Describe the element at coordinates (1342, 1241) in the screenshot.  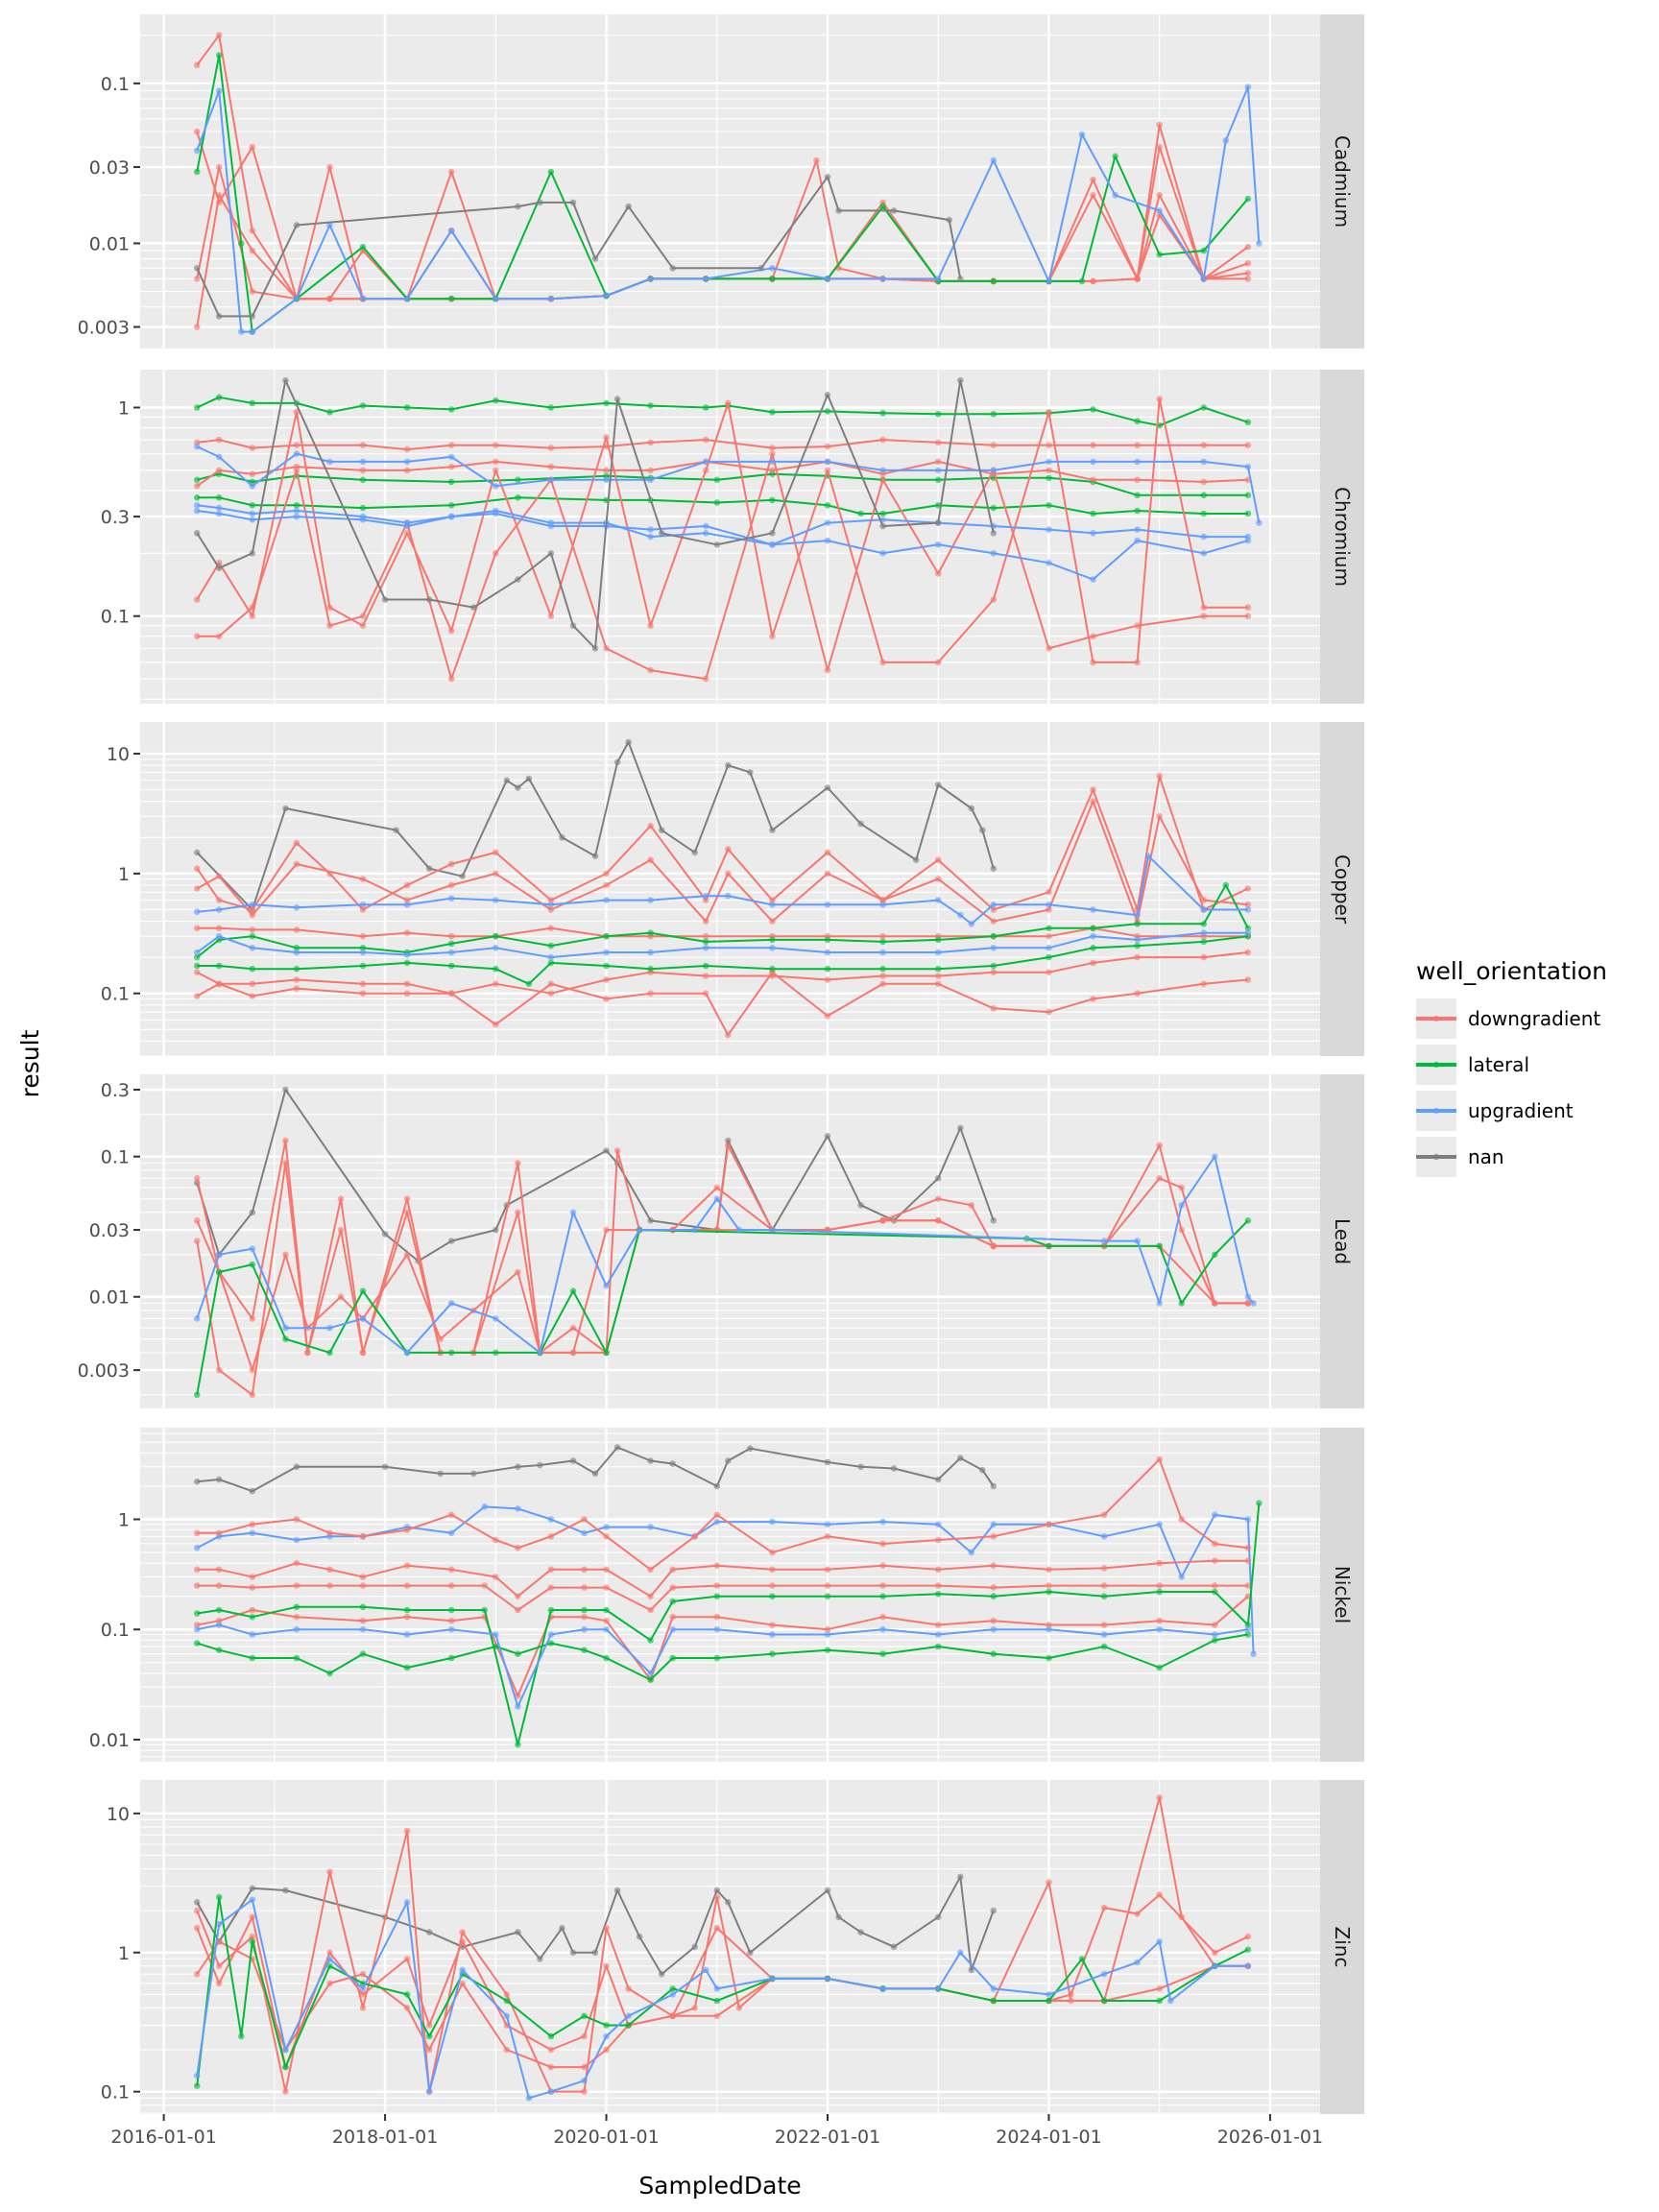
I see `facet-strip` at that location.